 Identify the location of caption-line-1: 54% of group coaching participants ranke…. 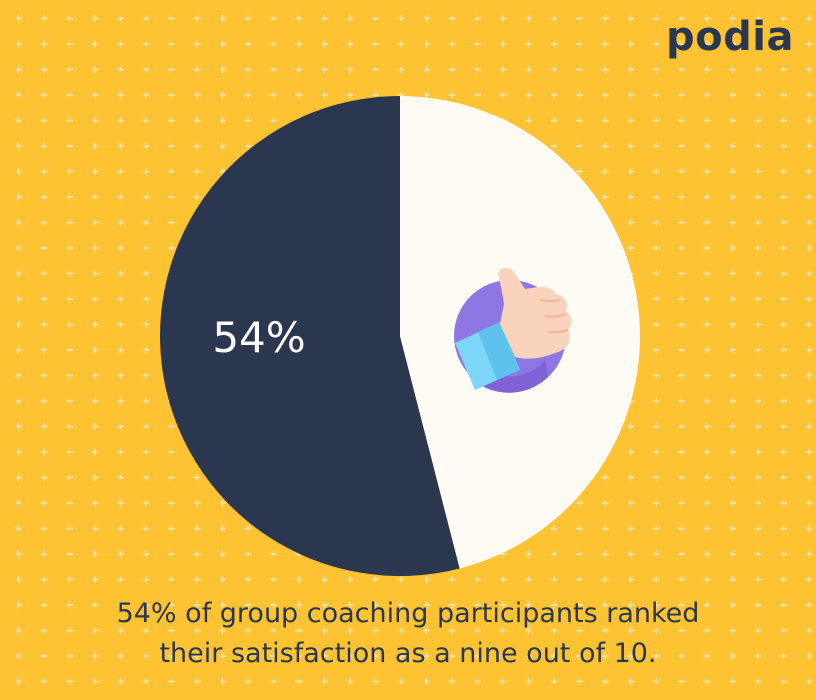
(408, 613).